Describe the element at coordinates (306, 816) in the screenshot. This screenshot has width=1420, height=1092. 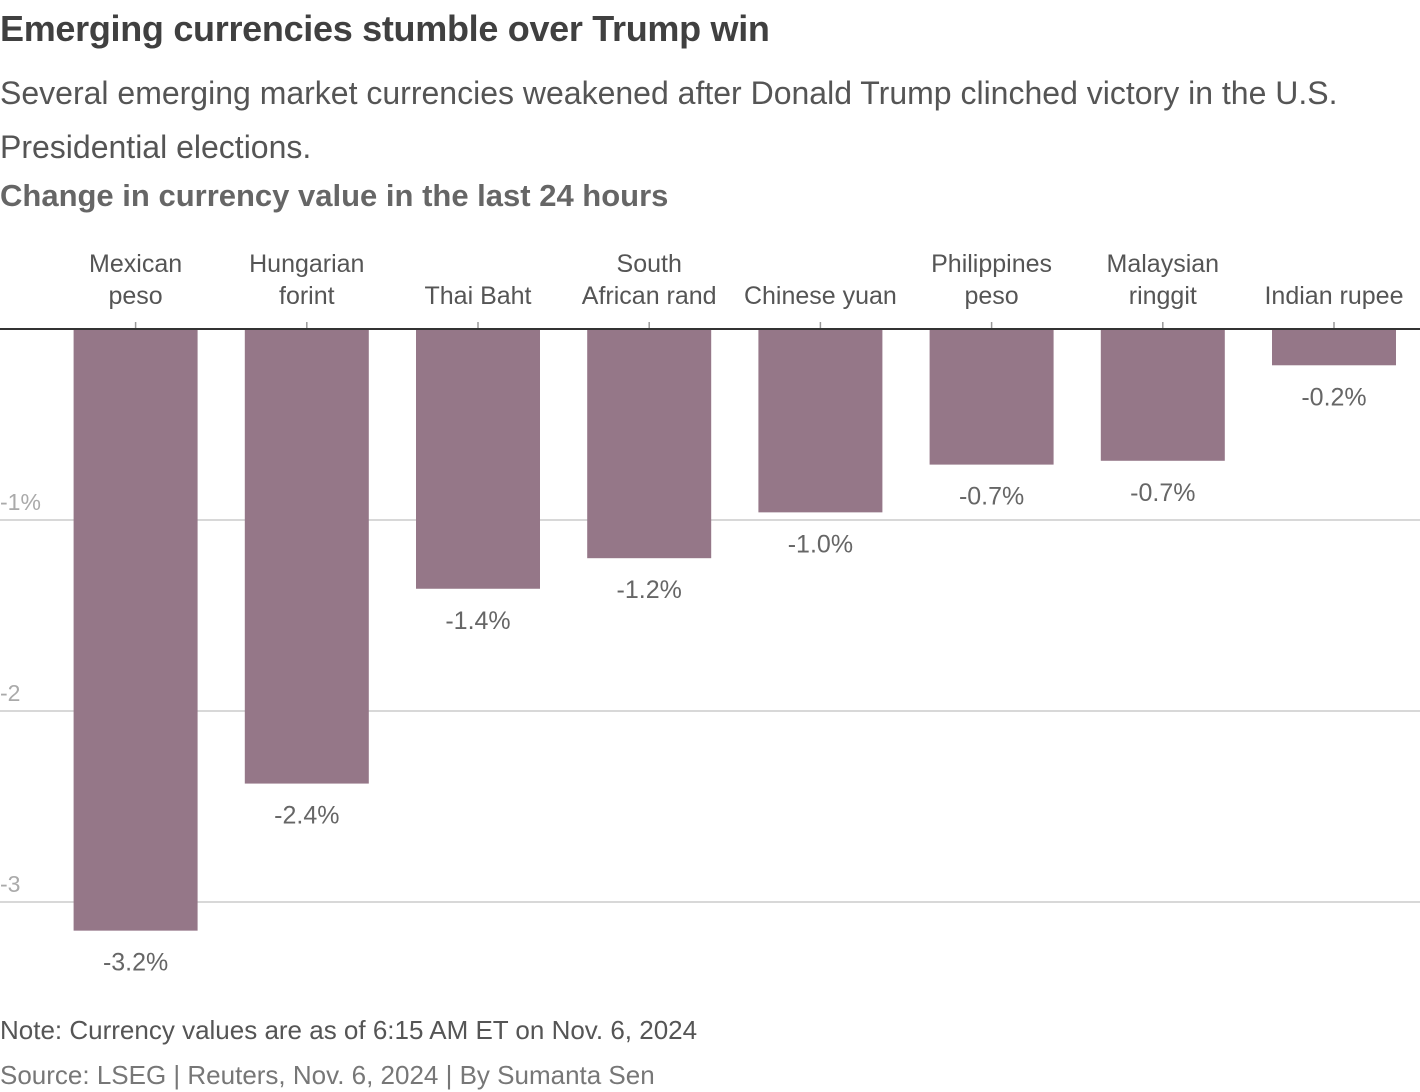
I see `value-label: -2.4%` at that location.